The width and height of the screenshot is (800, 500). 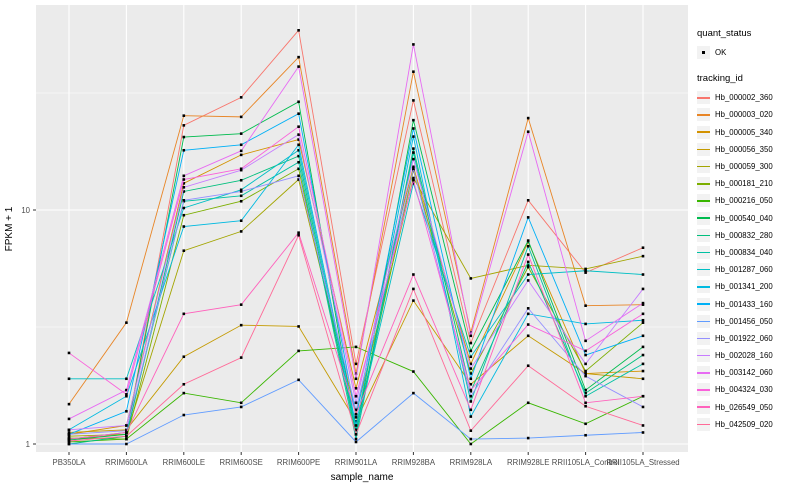 What do you see at coordinates (744, 218) in the screenshot?
I see `legend-label: Hb_000540_040` at bounding box center [744, 218].